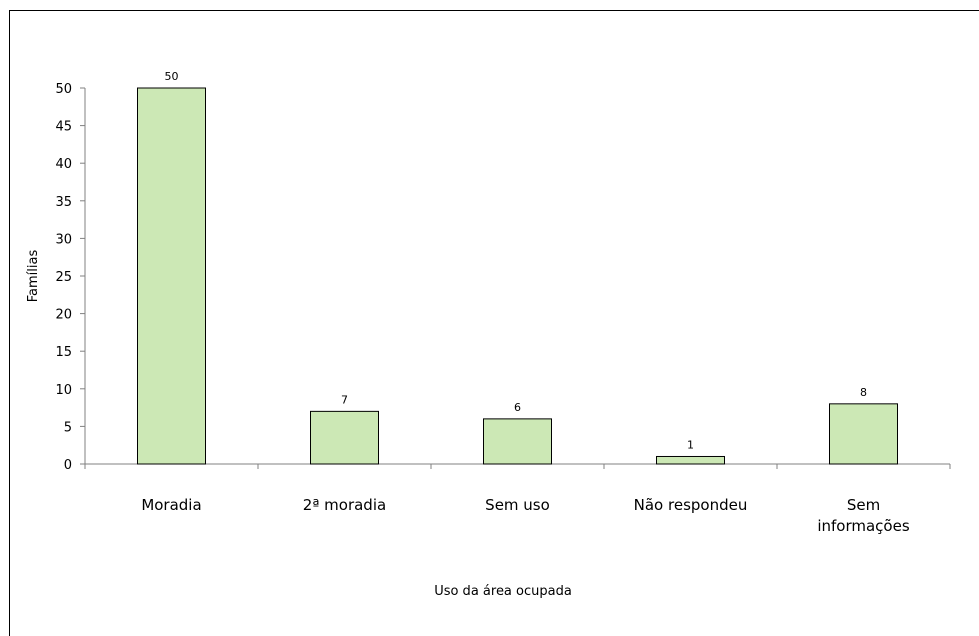 The height and width of the screenshot is (636, 979). I want to click on category-label: Não respondeu, so click(691, 505).